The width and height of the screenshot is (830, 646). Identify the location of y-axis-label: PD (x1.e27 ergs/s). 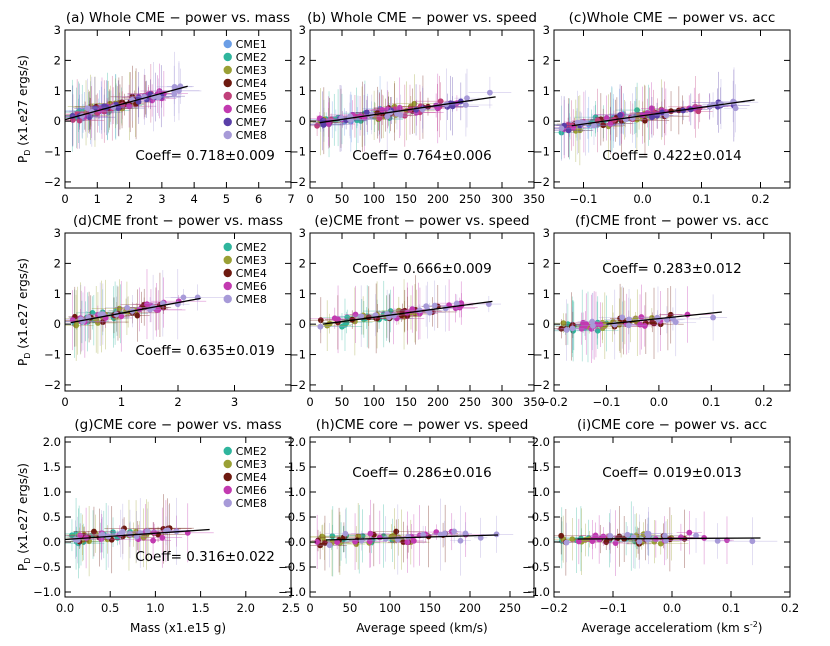
(24, 312).